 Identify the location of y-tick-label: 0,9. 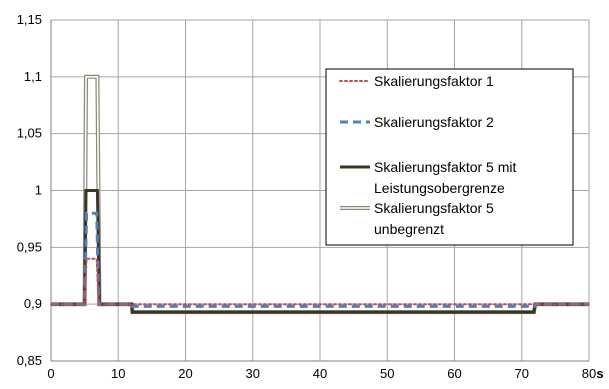
(33, 303).